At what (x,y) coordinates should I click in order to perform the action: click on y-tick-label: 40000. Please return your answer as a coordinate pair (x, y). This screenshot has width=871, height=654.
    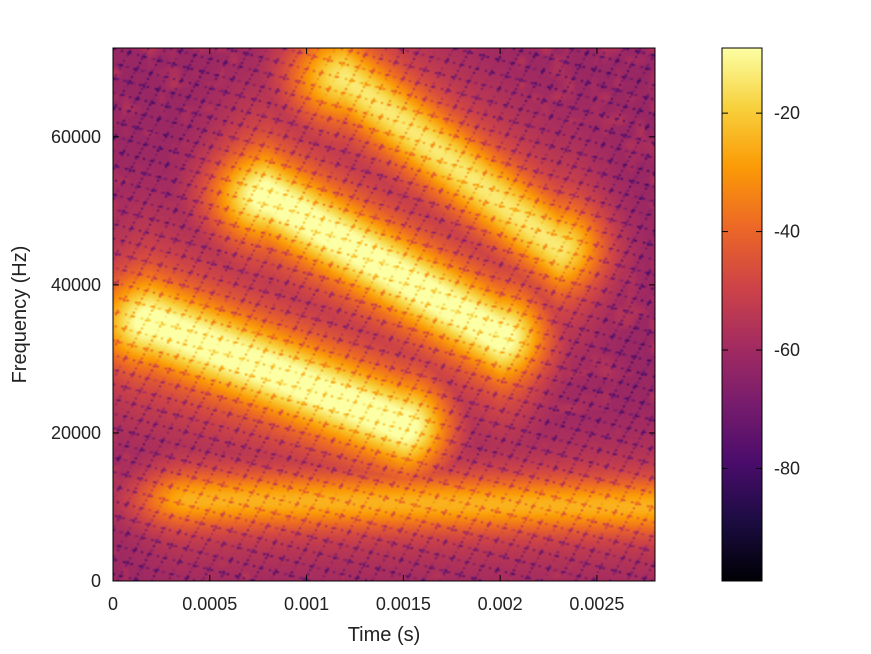
    Looking at the image, I should click on (76, 285).